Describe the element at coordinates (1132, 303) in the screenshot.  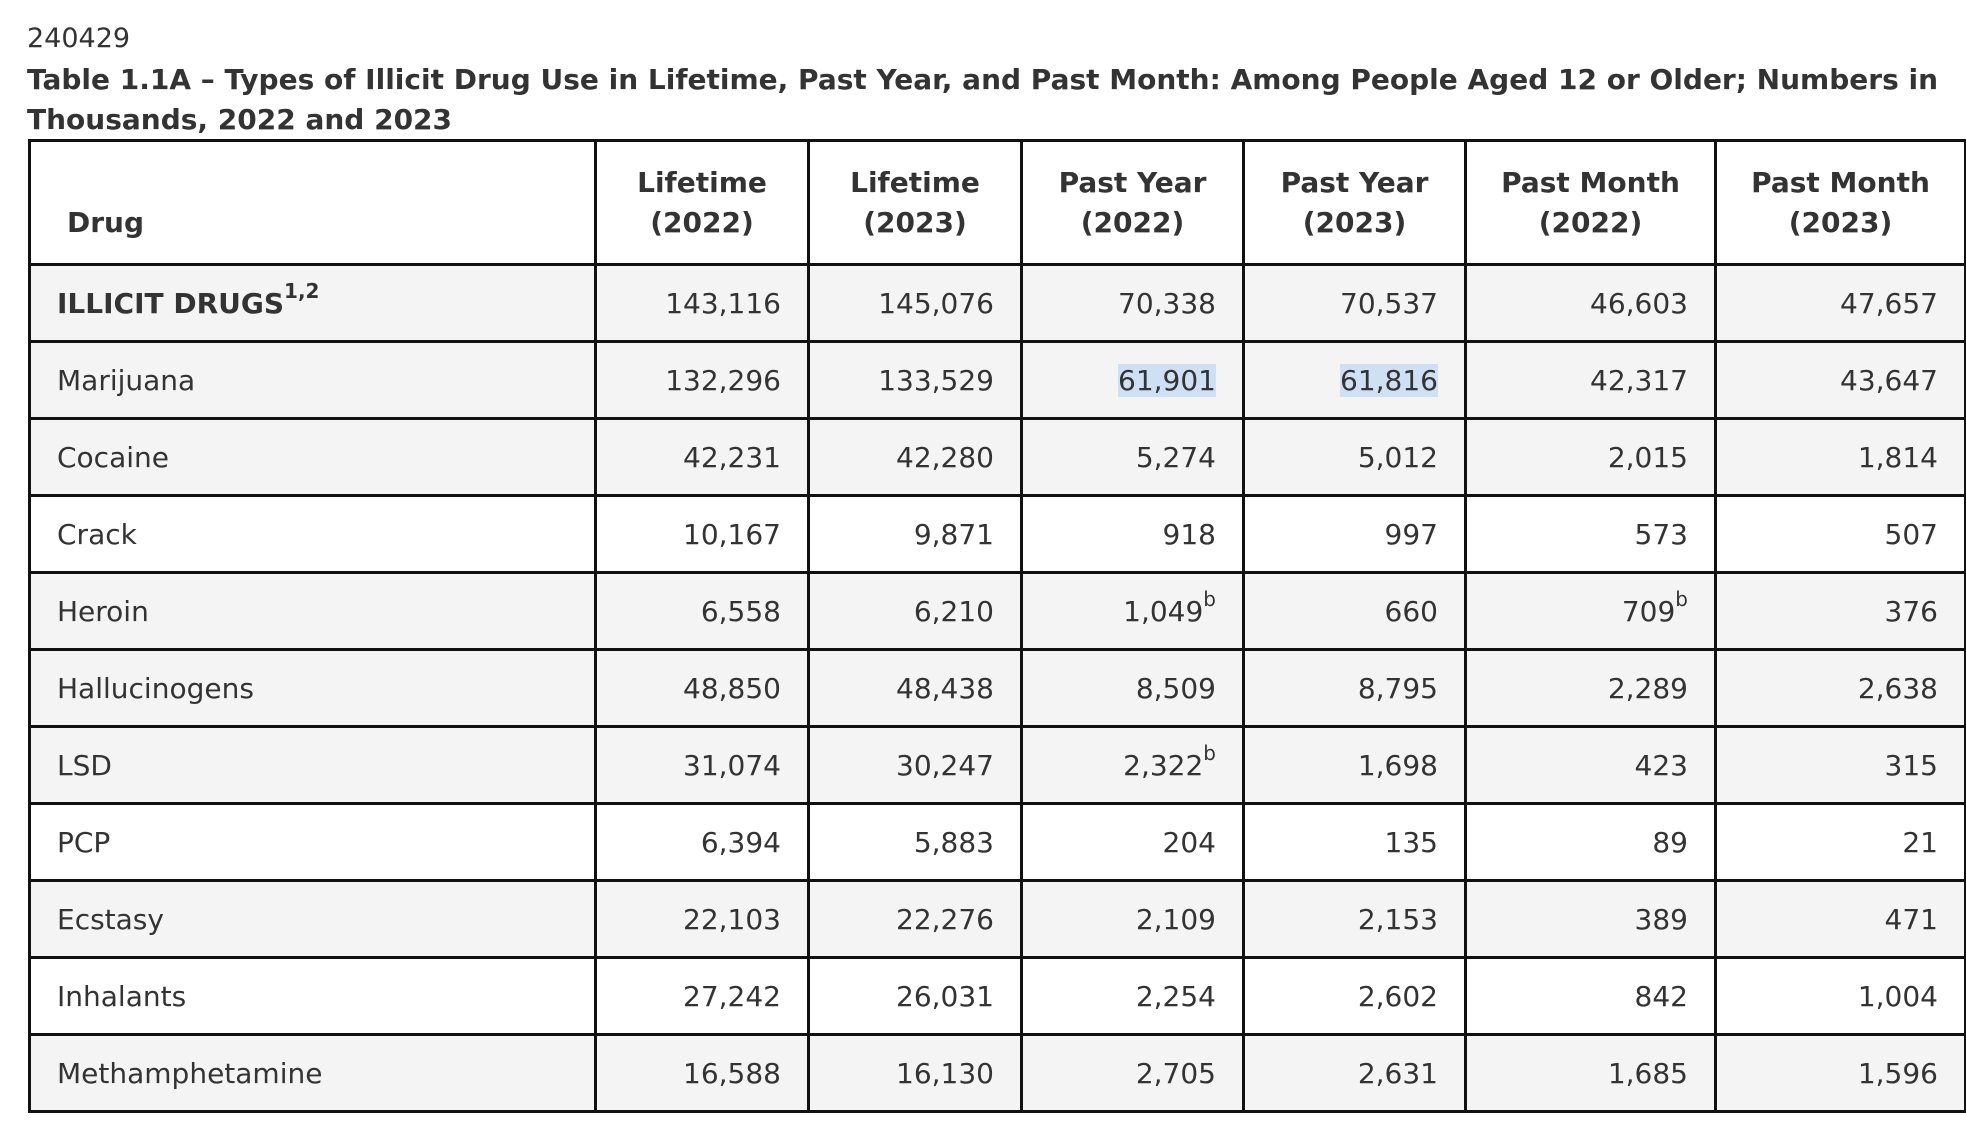
I see `value-cell: 70,338` at that location.